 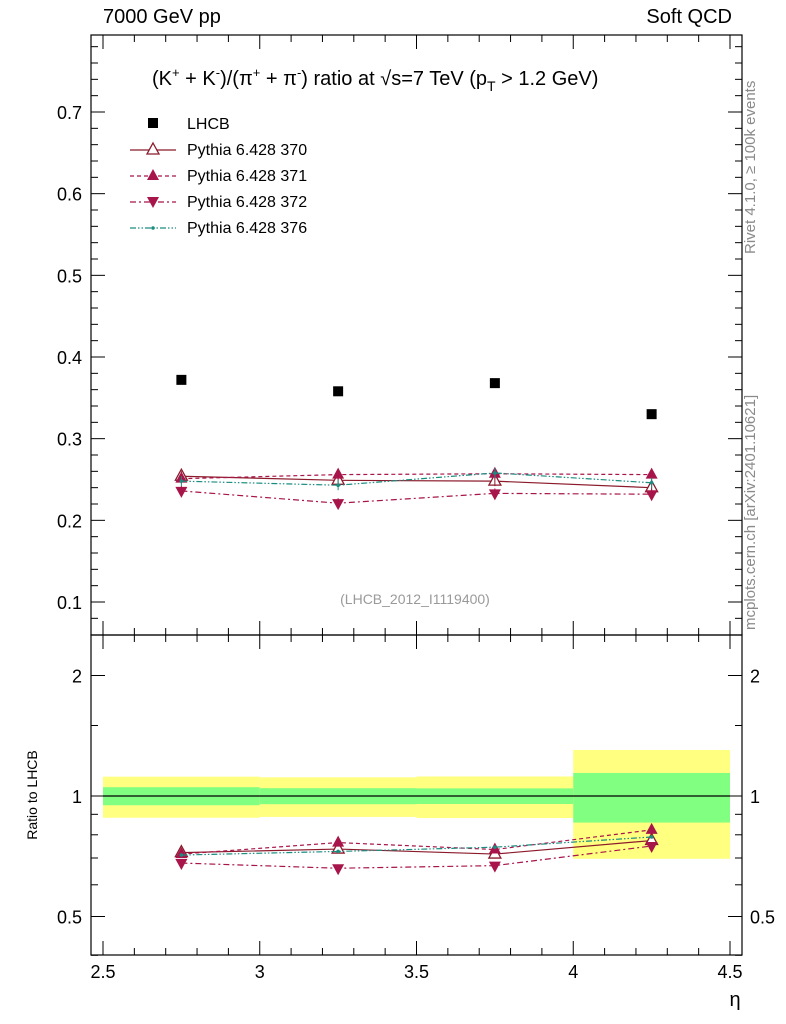 I want to click on ratio-line-p376, so click(x=416, y=846).